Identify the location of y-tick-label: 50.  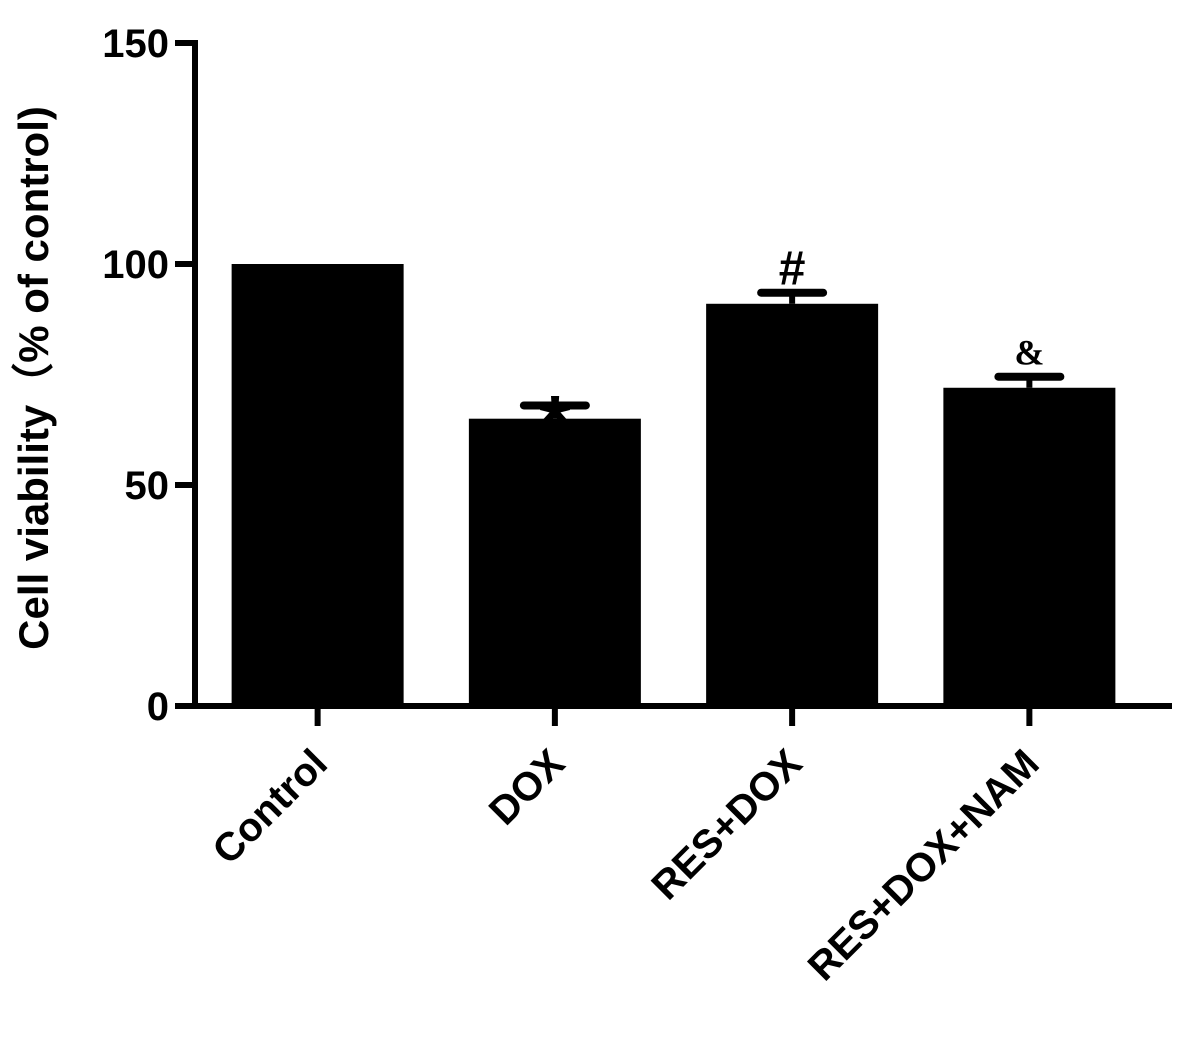
(147, 486).